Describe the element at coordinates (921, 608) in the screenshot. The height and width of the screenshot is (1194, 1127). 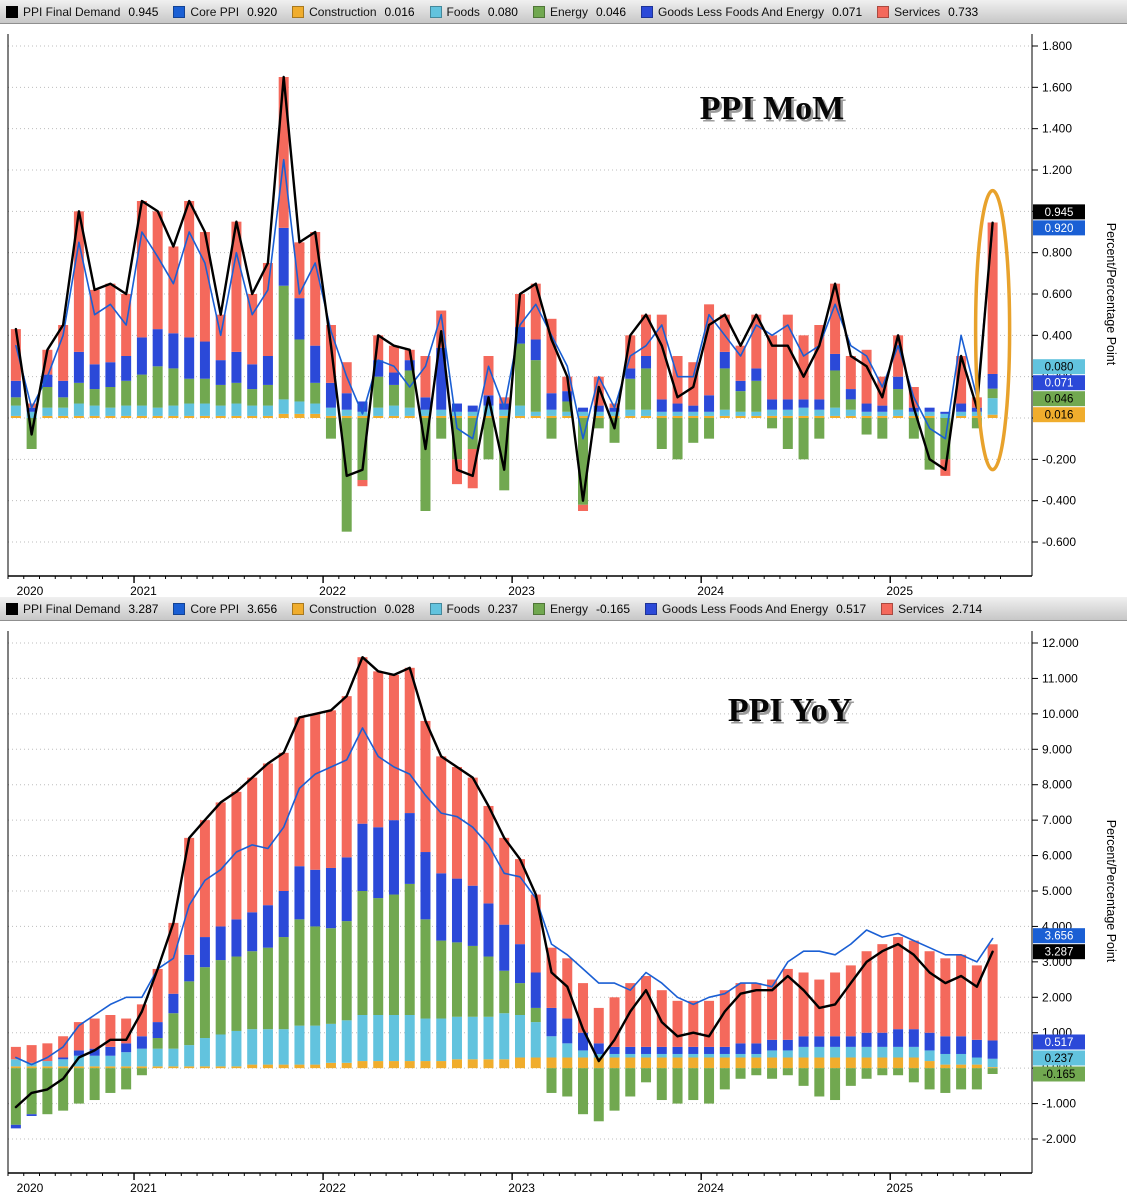
I see `legend-series-name: Services` at that location.